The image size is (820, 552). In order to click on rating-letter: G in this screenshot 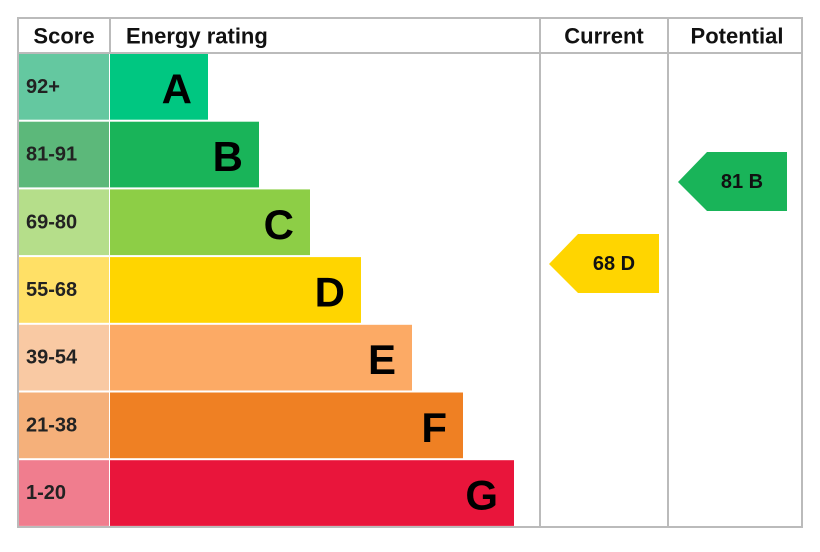, I will do `click(481, 495)`.